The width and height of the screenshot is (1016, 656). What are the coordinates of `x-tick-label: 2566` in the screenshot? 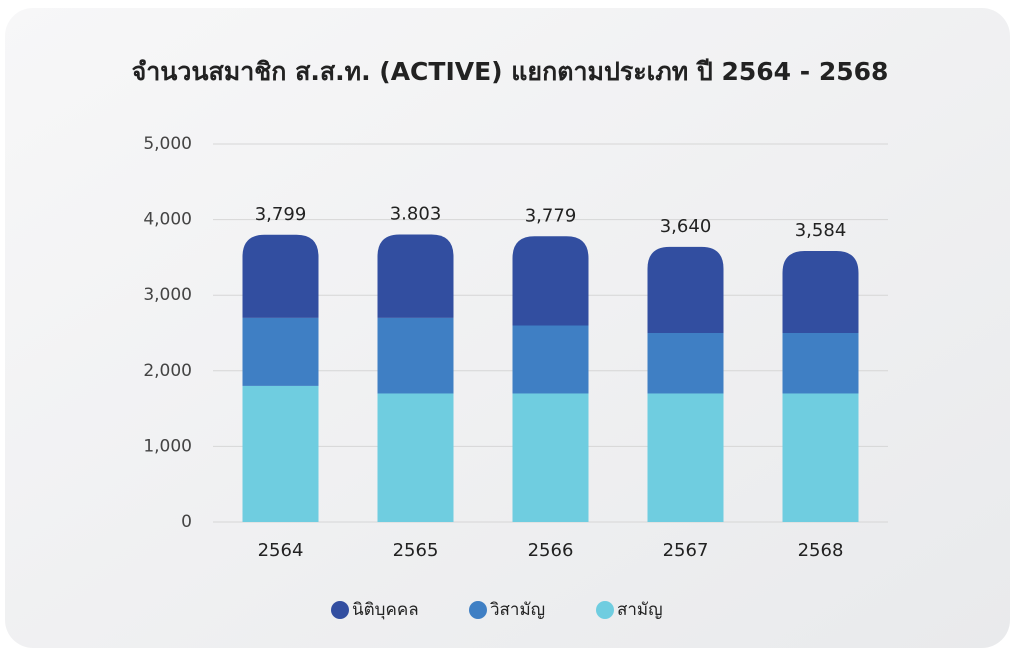 It's located at (551, 550).